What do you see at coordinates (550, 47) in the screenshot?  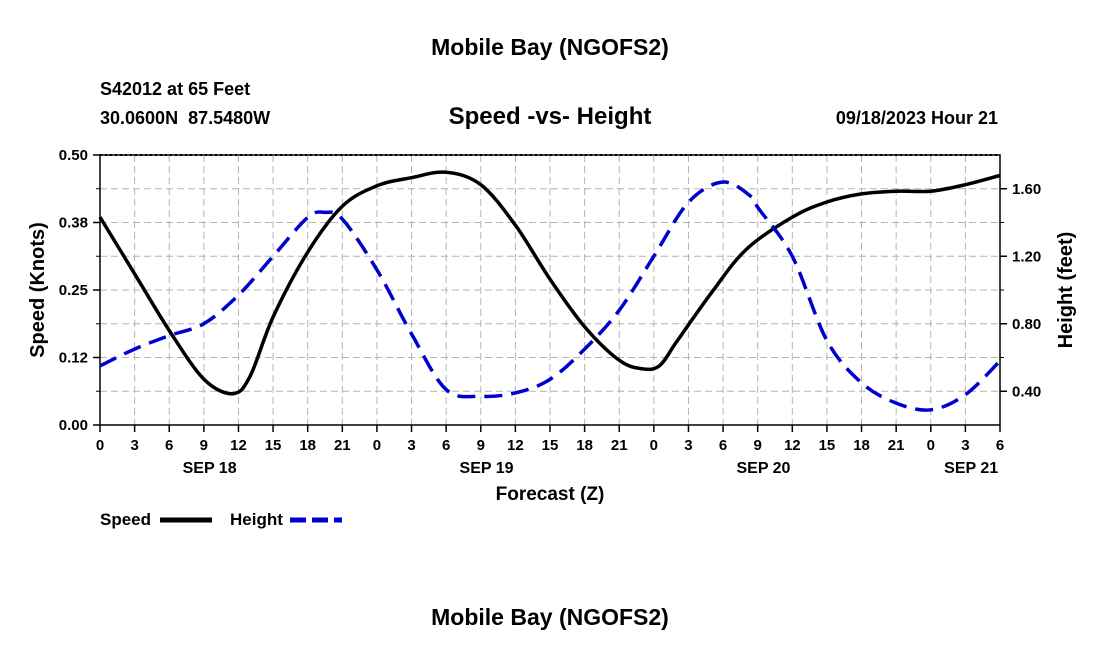 I see `top-title: Mobile Bay (NGOFS2)` at bounding box center [550, 47].